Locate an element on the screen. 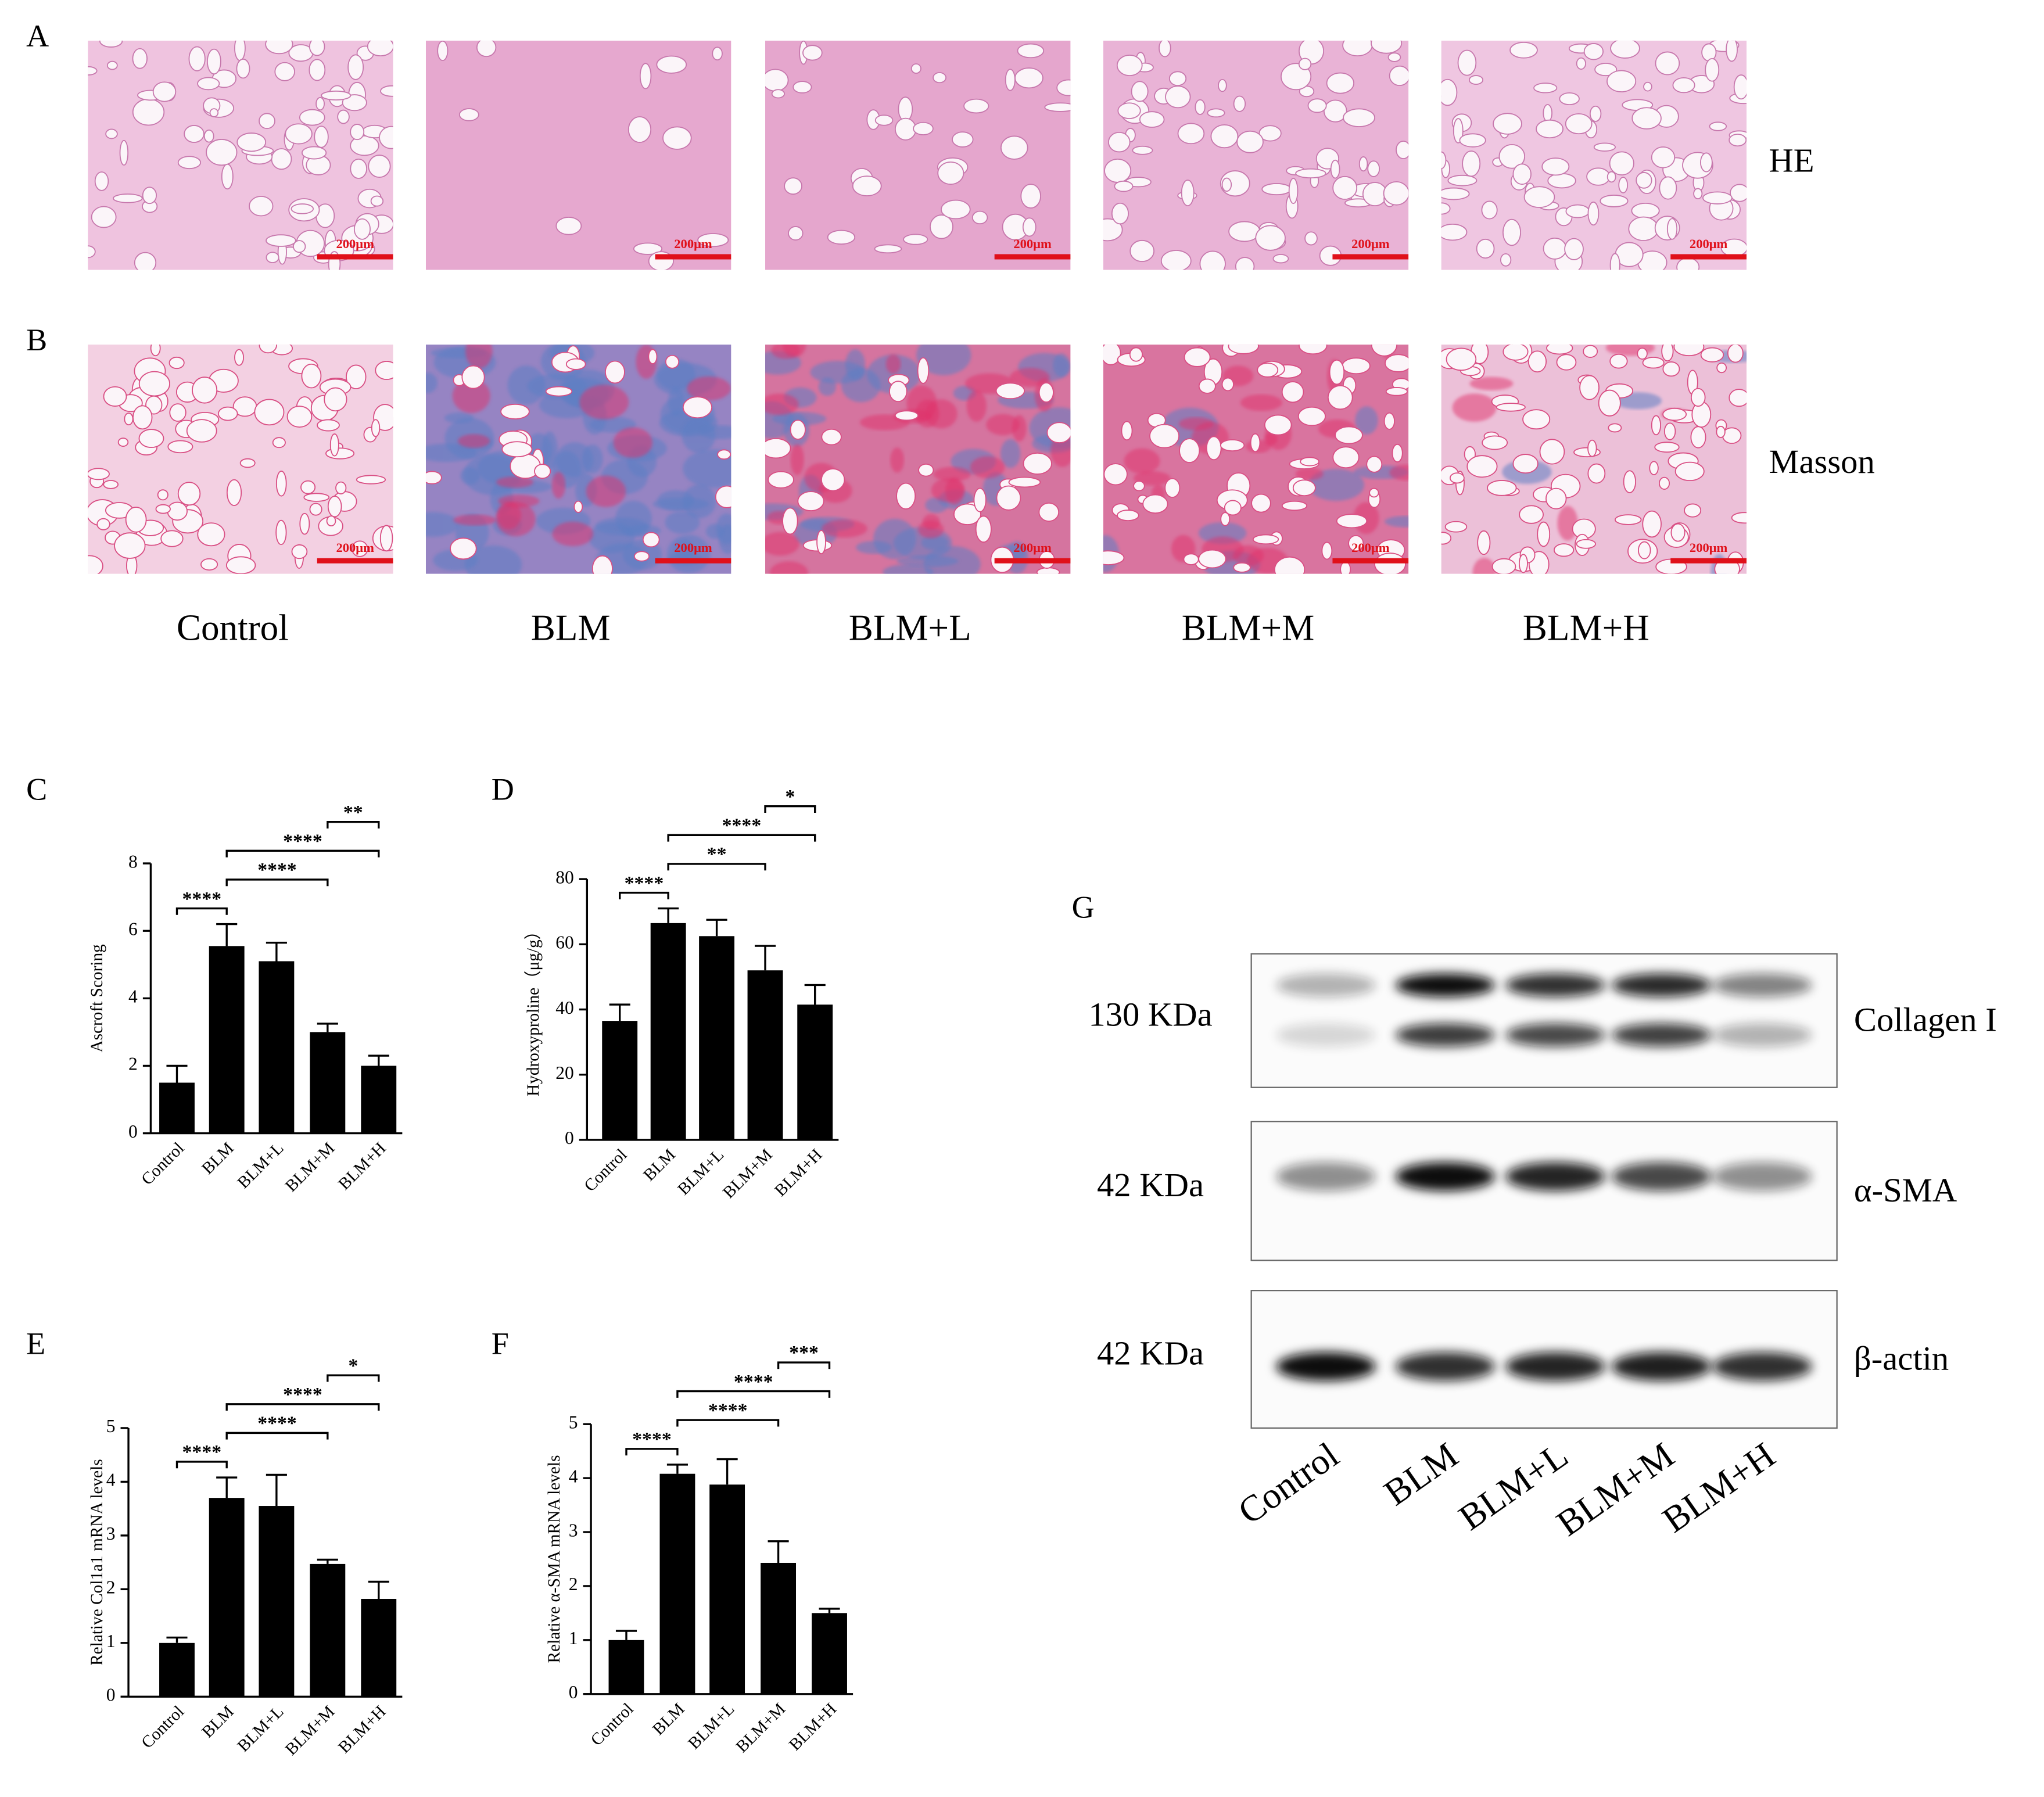  molecular-weight: 42 KDa is located at coordinates (1150, 1185).